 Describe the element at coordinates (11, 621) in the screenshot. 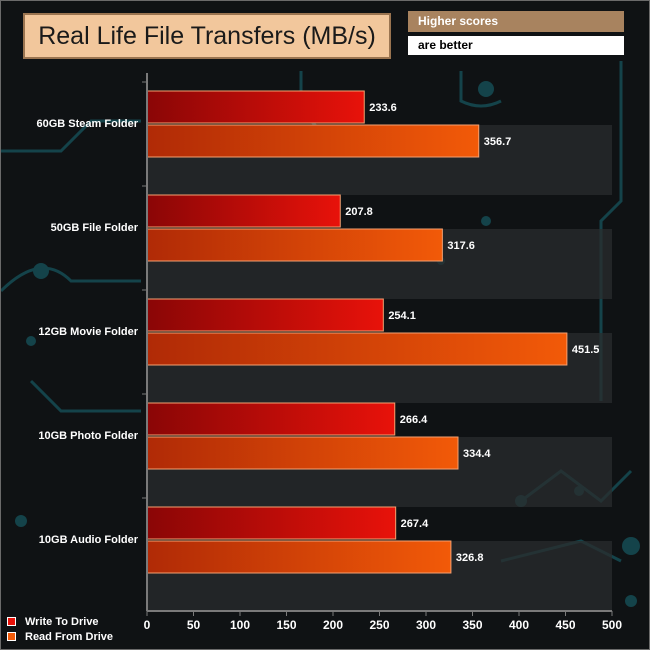

I see `legend-swatch-write` at that location.